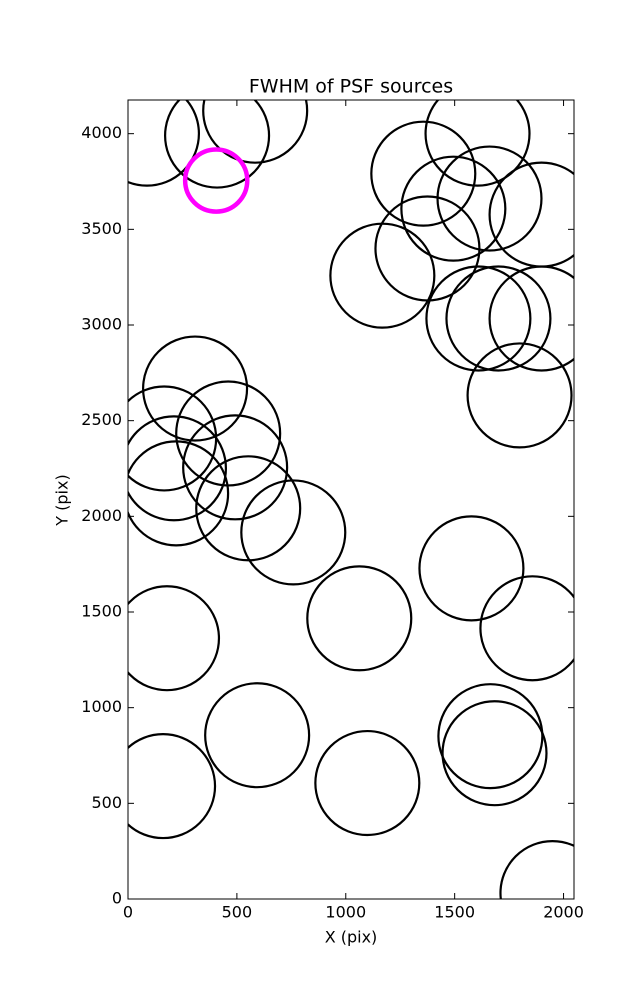 The height and width of the screenshot is (1000, 637). Describe the element at coordinates (101, 706) in the screenshot. I see `y-tick-label: 1000` at that location.